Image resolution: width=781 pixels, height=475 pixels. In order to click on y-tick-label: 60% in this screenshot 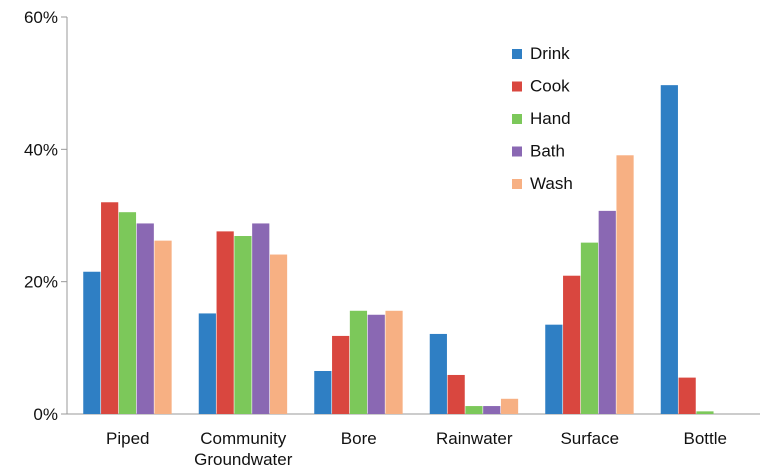, I will do `click(41, 17)`.